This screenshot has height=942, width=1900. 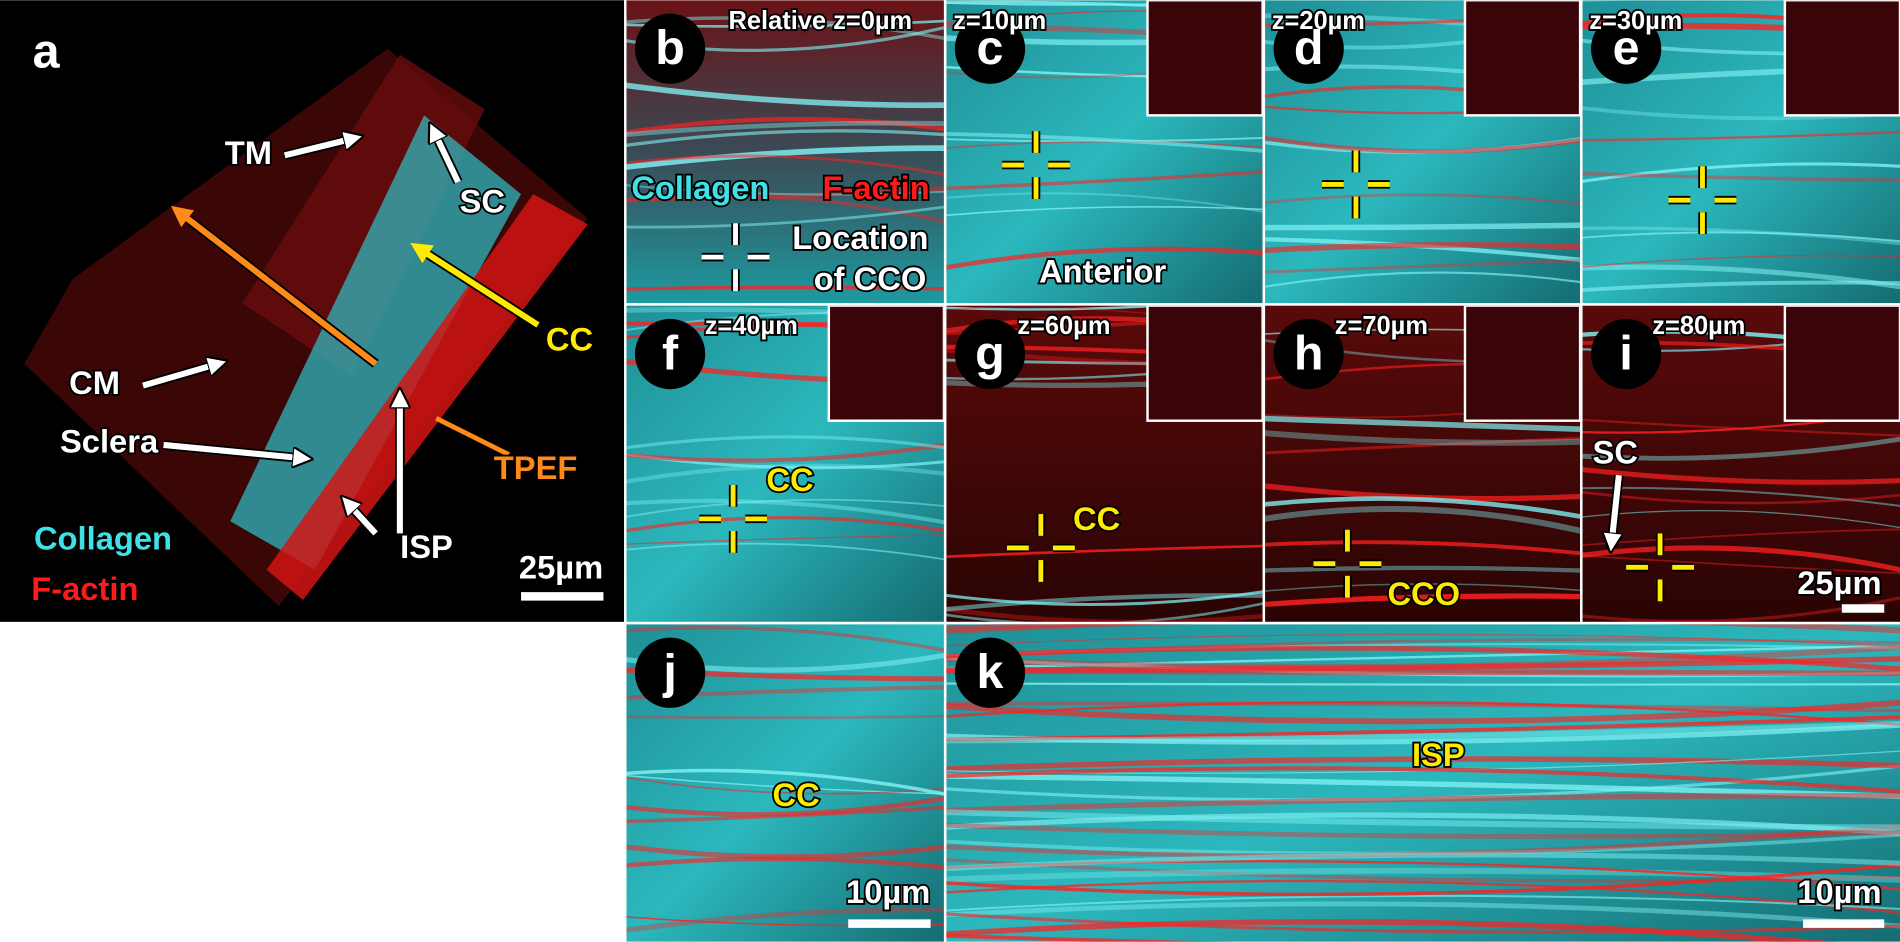 What do you see at coordinates (47, 52) in the screenshot?
I see `panel-letter: a` at bounding box center [47, 52].